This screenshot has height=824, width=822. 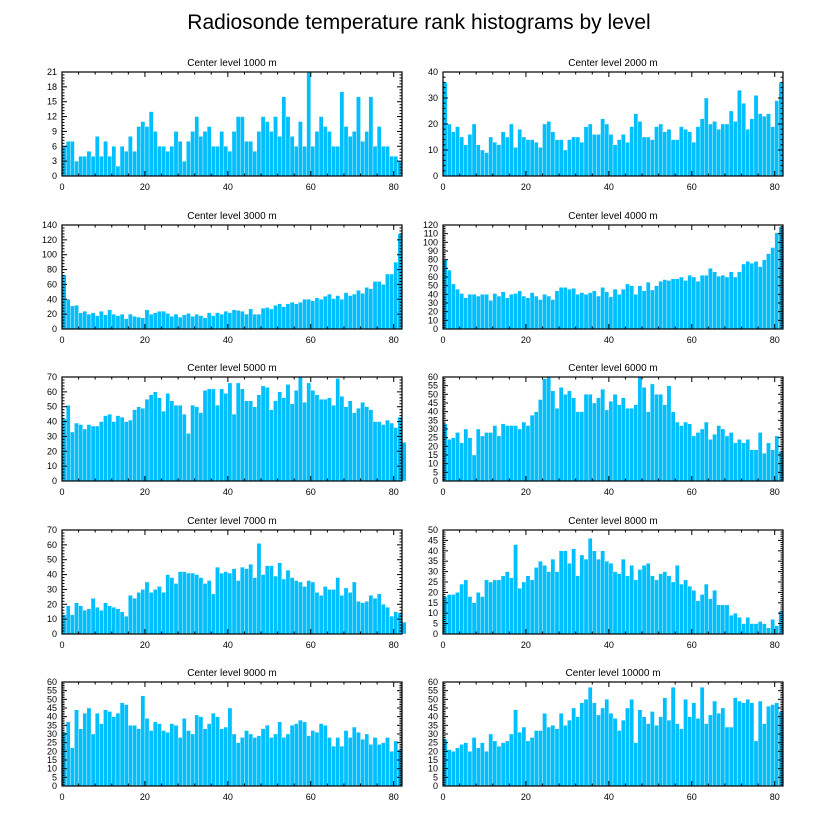 I want to click on y-tick-label: 50, so click(x=52, y=699).